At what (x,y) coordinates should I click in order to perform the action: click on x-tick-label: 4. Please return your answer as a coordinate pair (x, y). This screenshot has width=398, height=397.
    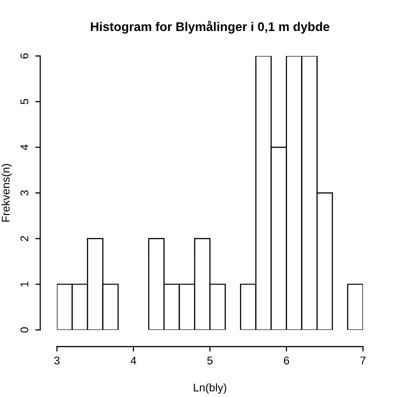
    Looking at the image, I should click on (133, 360).